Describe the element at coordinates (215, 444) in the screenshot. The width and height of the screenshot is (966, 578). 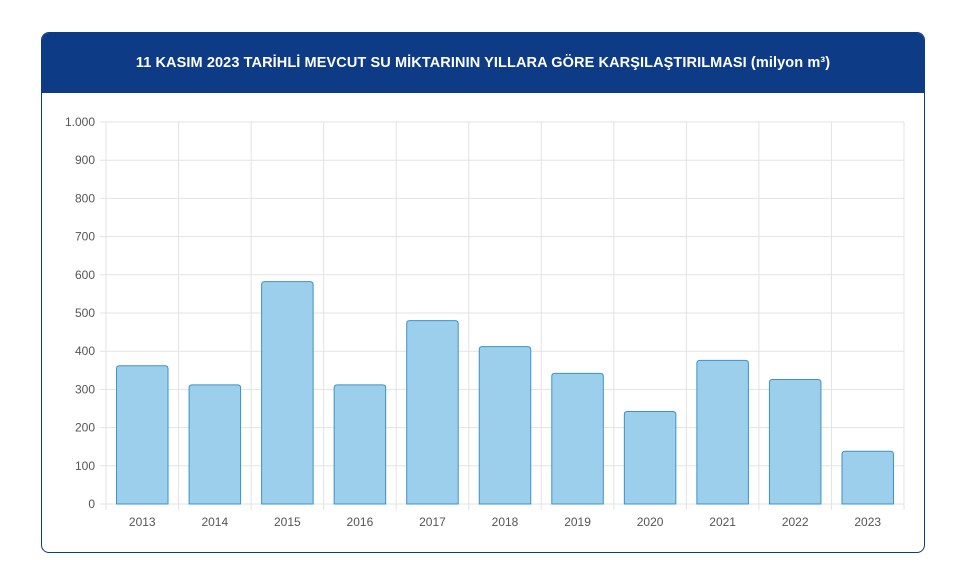
I see `bar-2014` at that location.